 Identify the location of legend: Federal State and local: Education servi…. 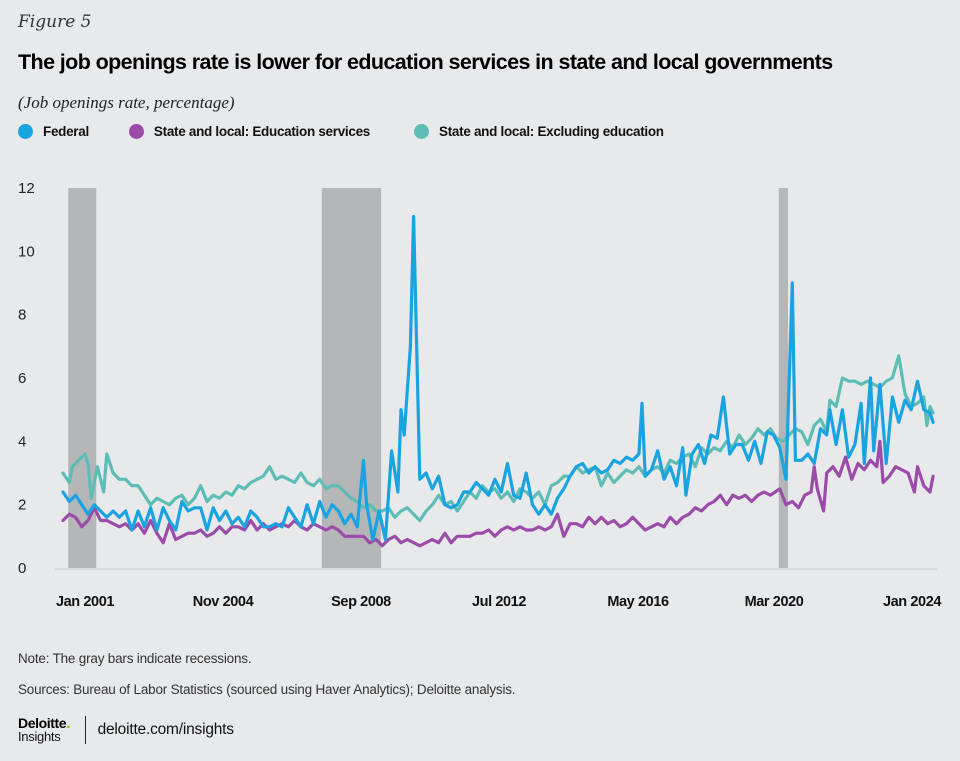
(361, 131).